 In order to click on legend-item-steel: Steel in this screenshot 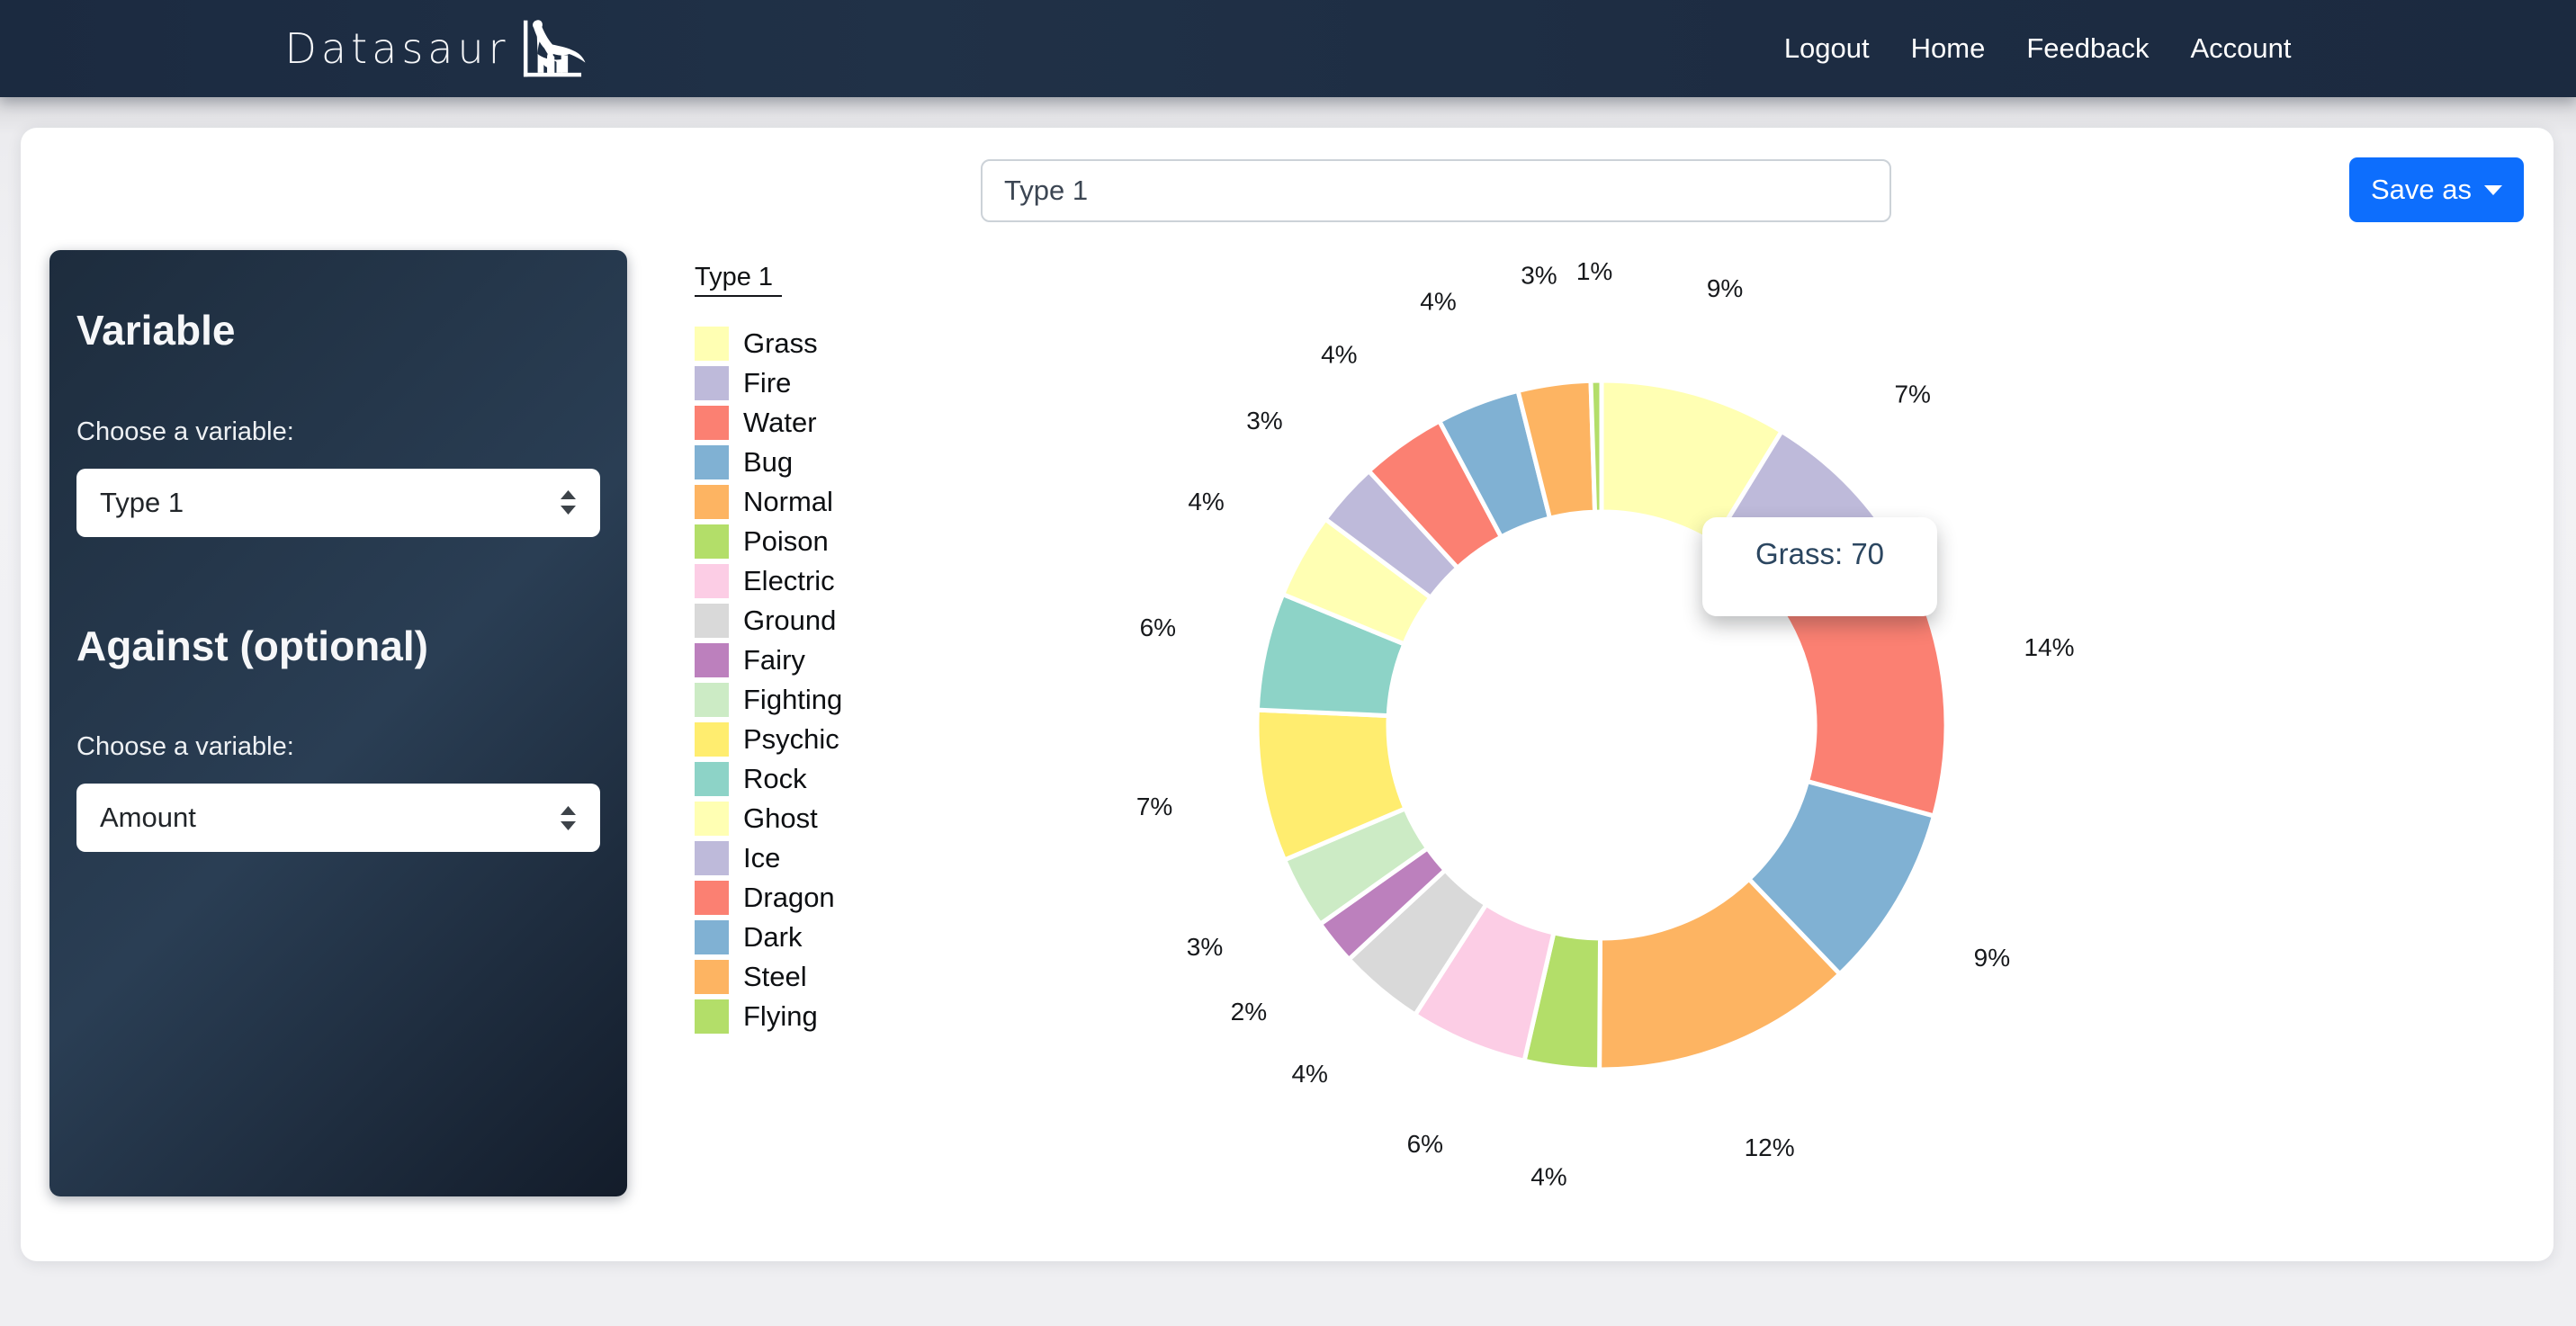, I will do `click(769, 977)`.